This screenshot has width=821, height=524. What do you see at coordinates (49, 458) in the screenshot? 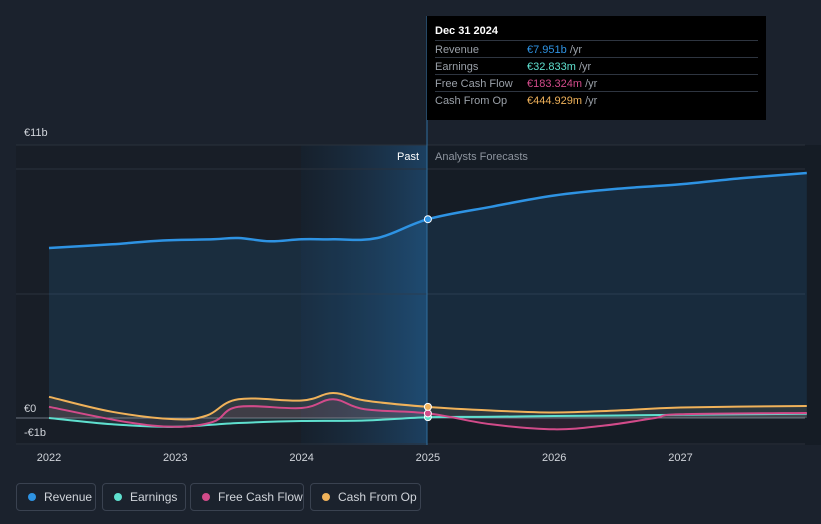
I see `x-tick-label: 2022` at bounding box center [49, 458].